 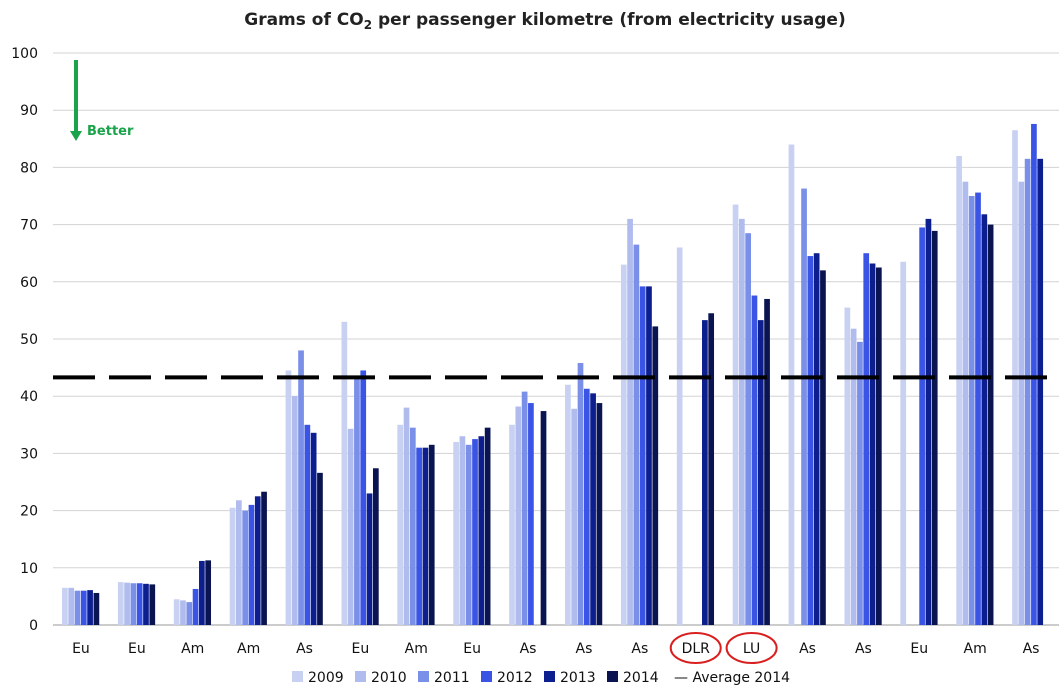 I want to click on legend: 2009 2010 2011 2012 2013 2014 — Average 2014, so click(x=541, y=678).